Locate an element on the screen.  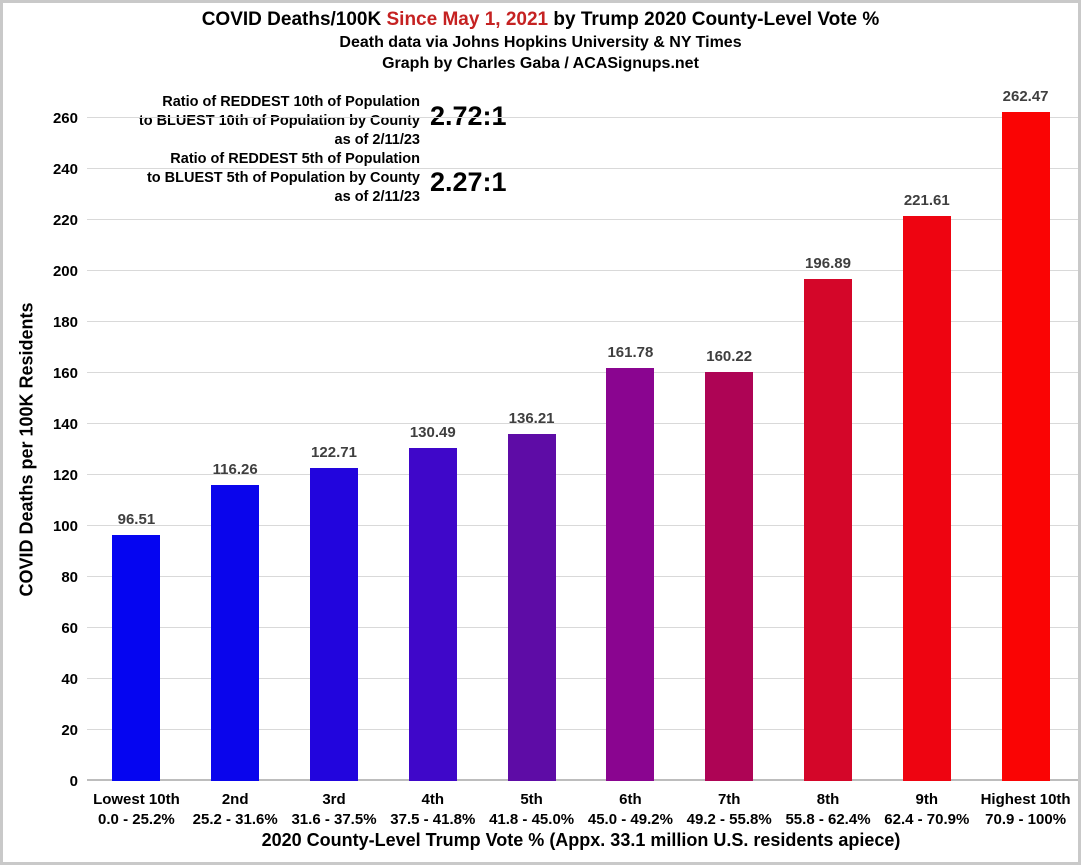
x-tick-range: 45.0 - 49.2% is located at coordinates (630, 819).